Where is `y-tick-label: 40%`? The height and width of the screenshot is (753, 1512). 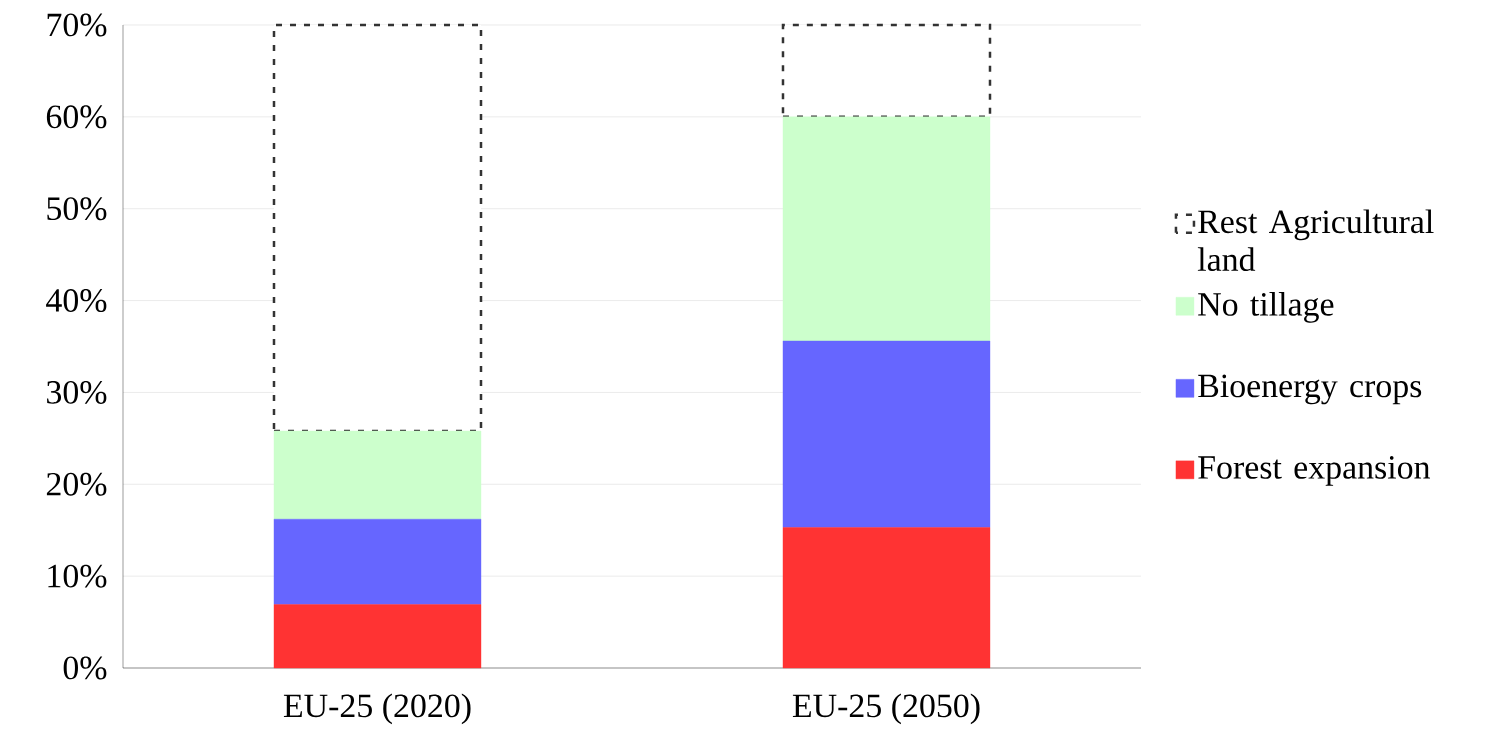
y-tick-label: 40% is located at coordinates (76, 301).